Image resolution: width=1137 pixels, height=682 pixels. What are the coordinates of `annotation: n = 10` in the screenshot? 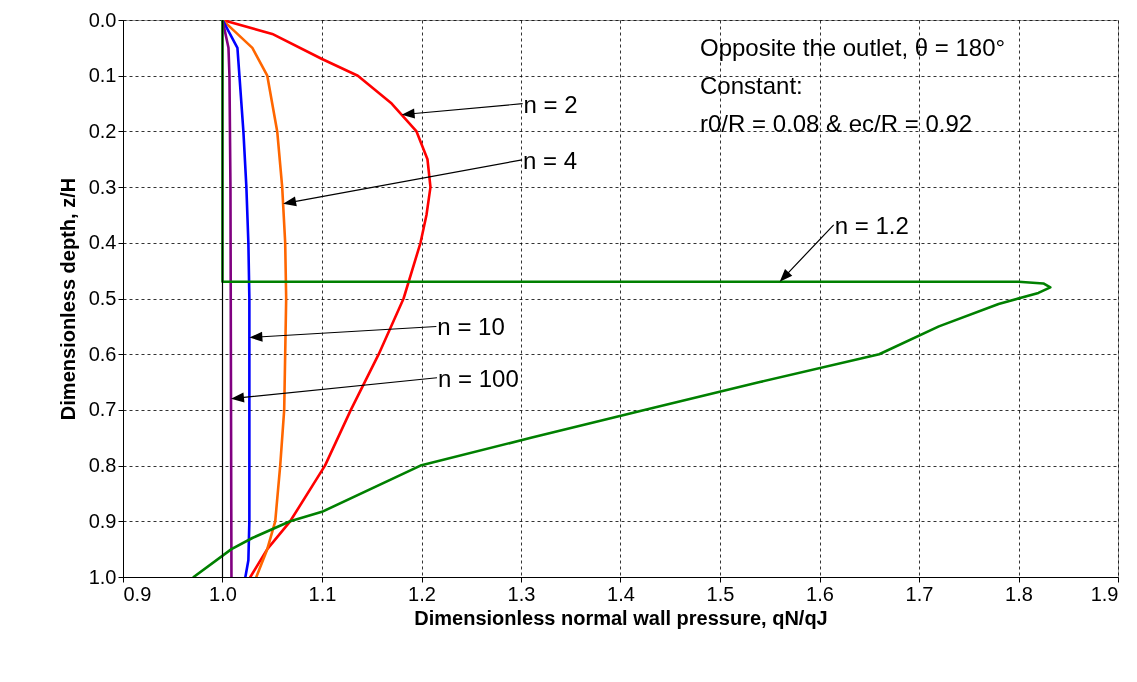 It's located at (471, 327).